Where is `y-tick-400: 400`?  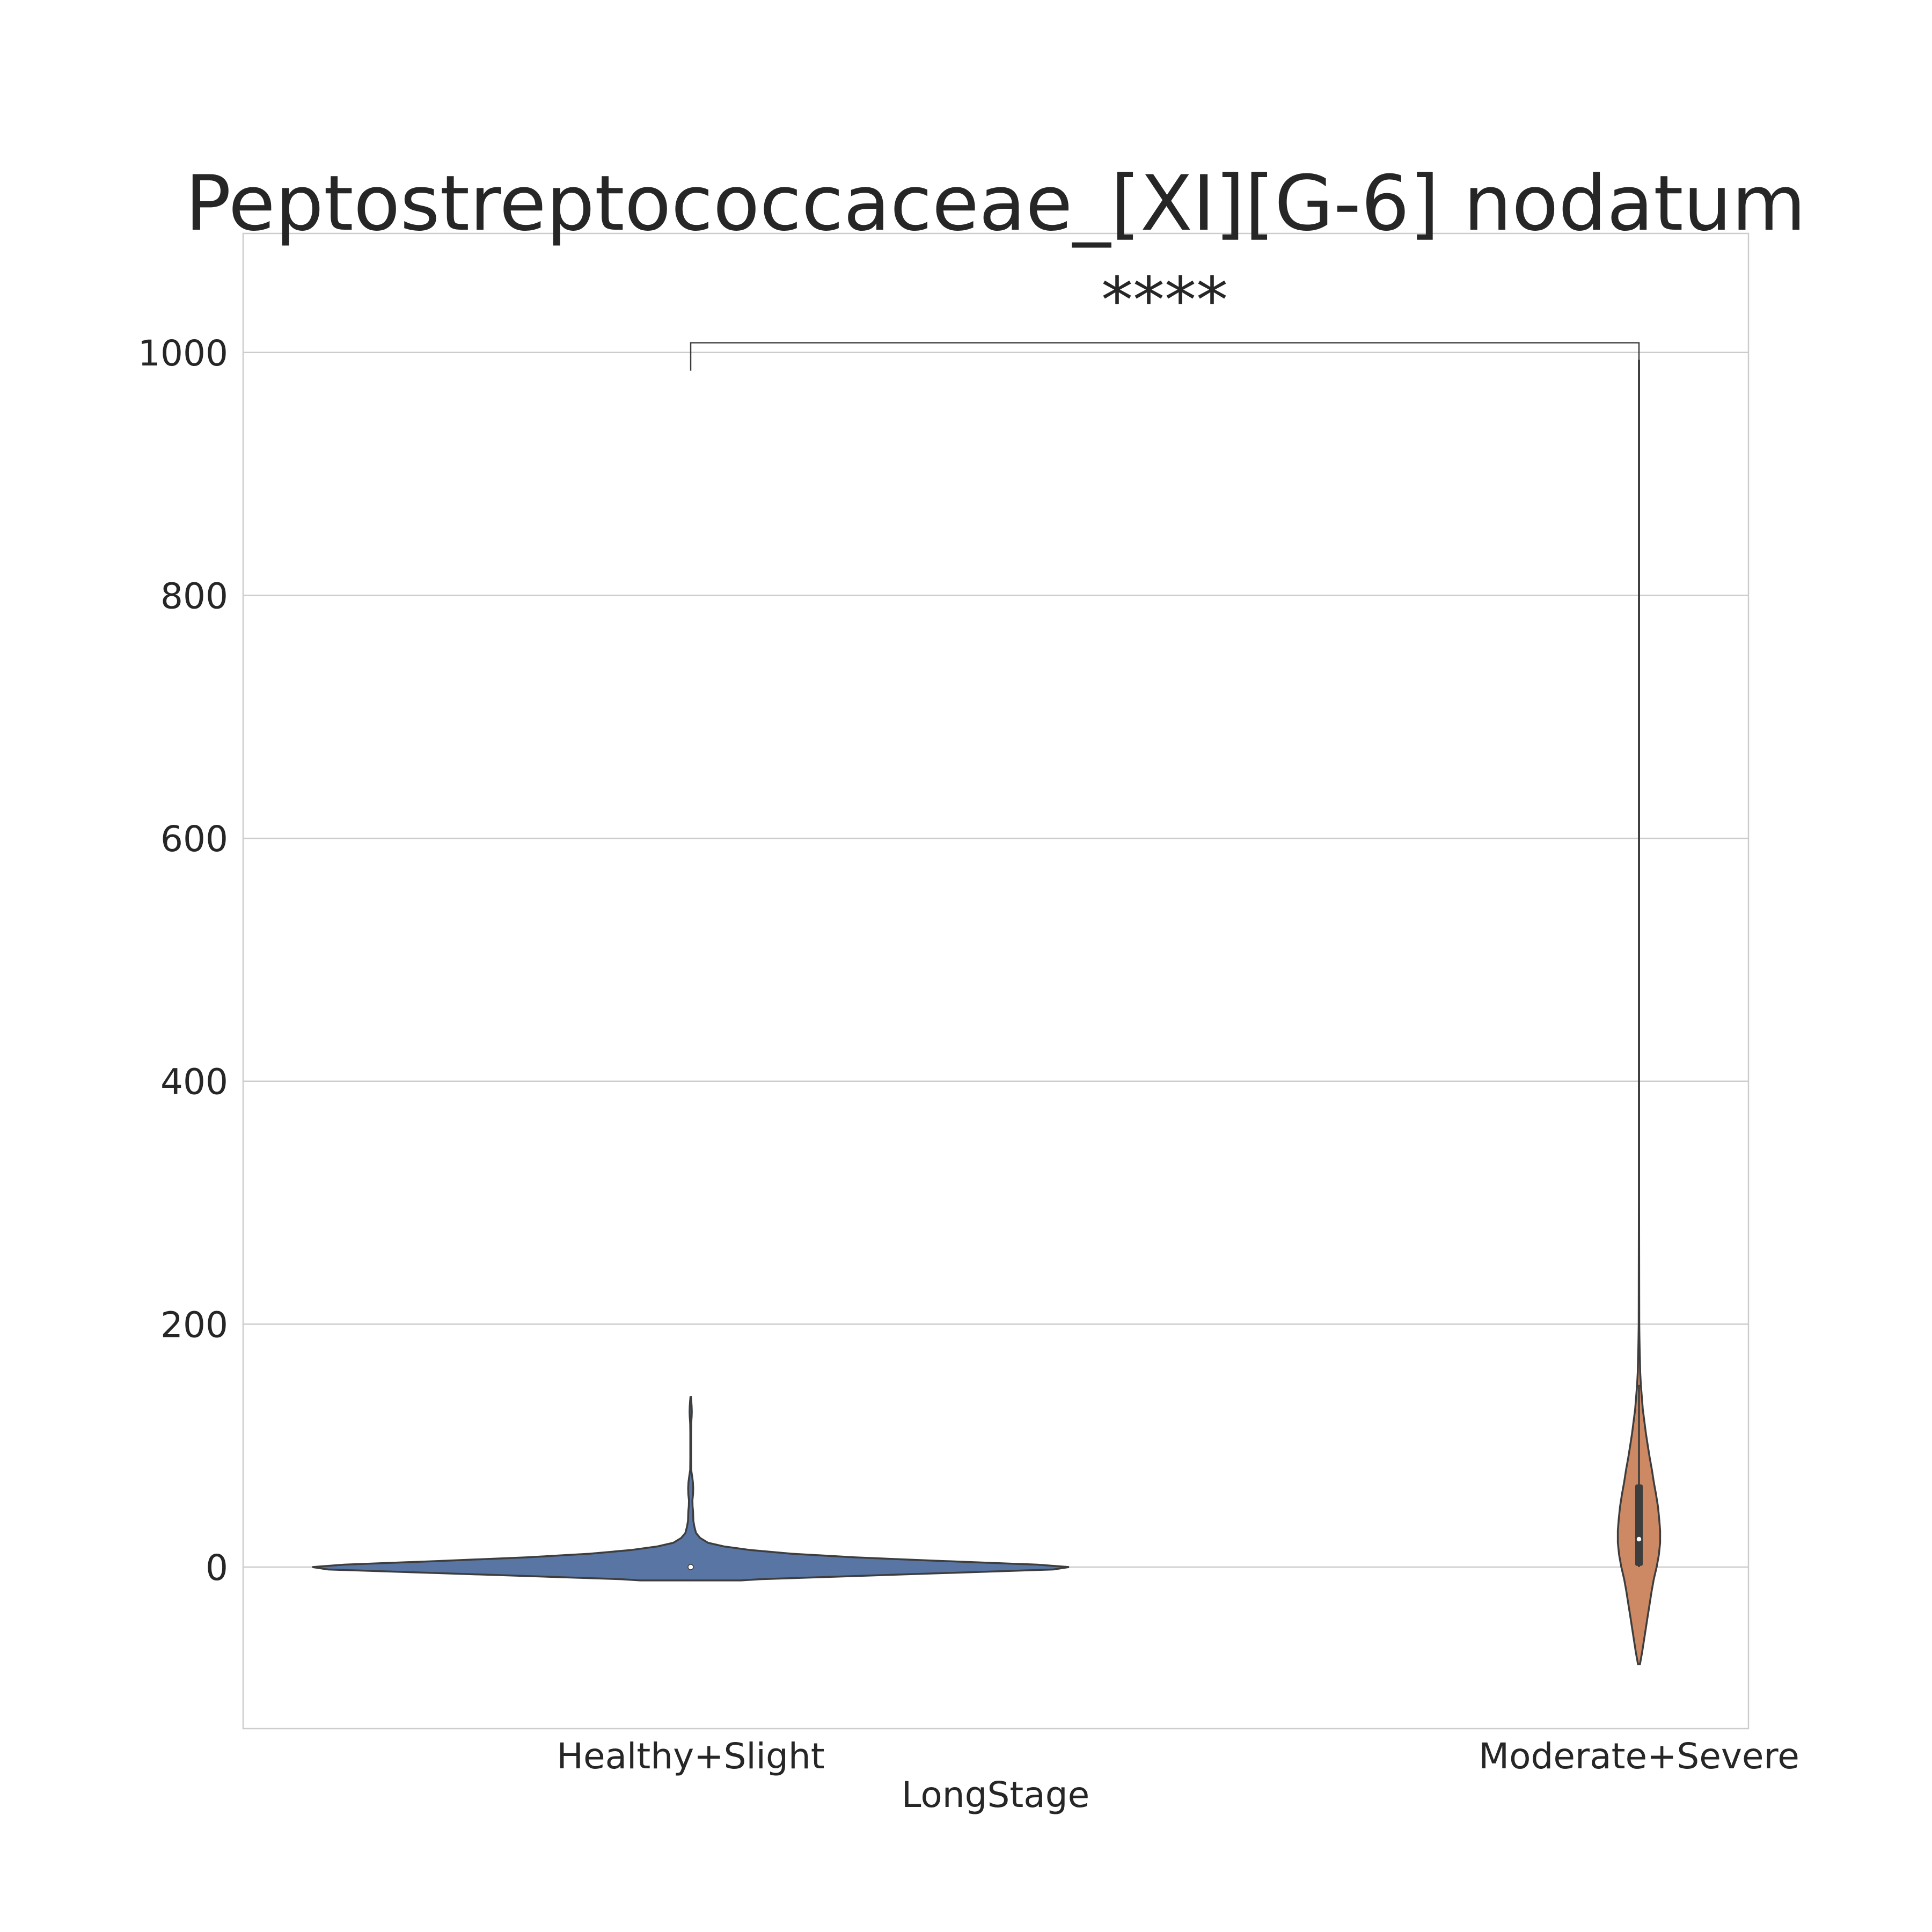 y-tick-400: 400 is located at coordinates (194, 1082).